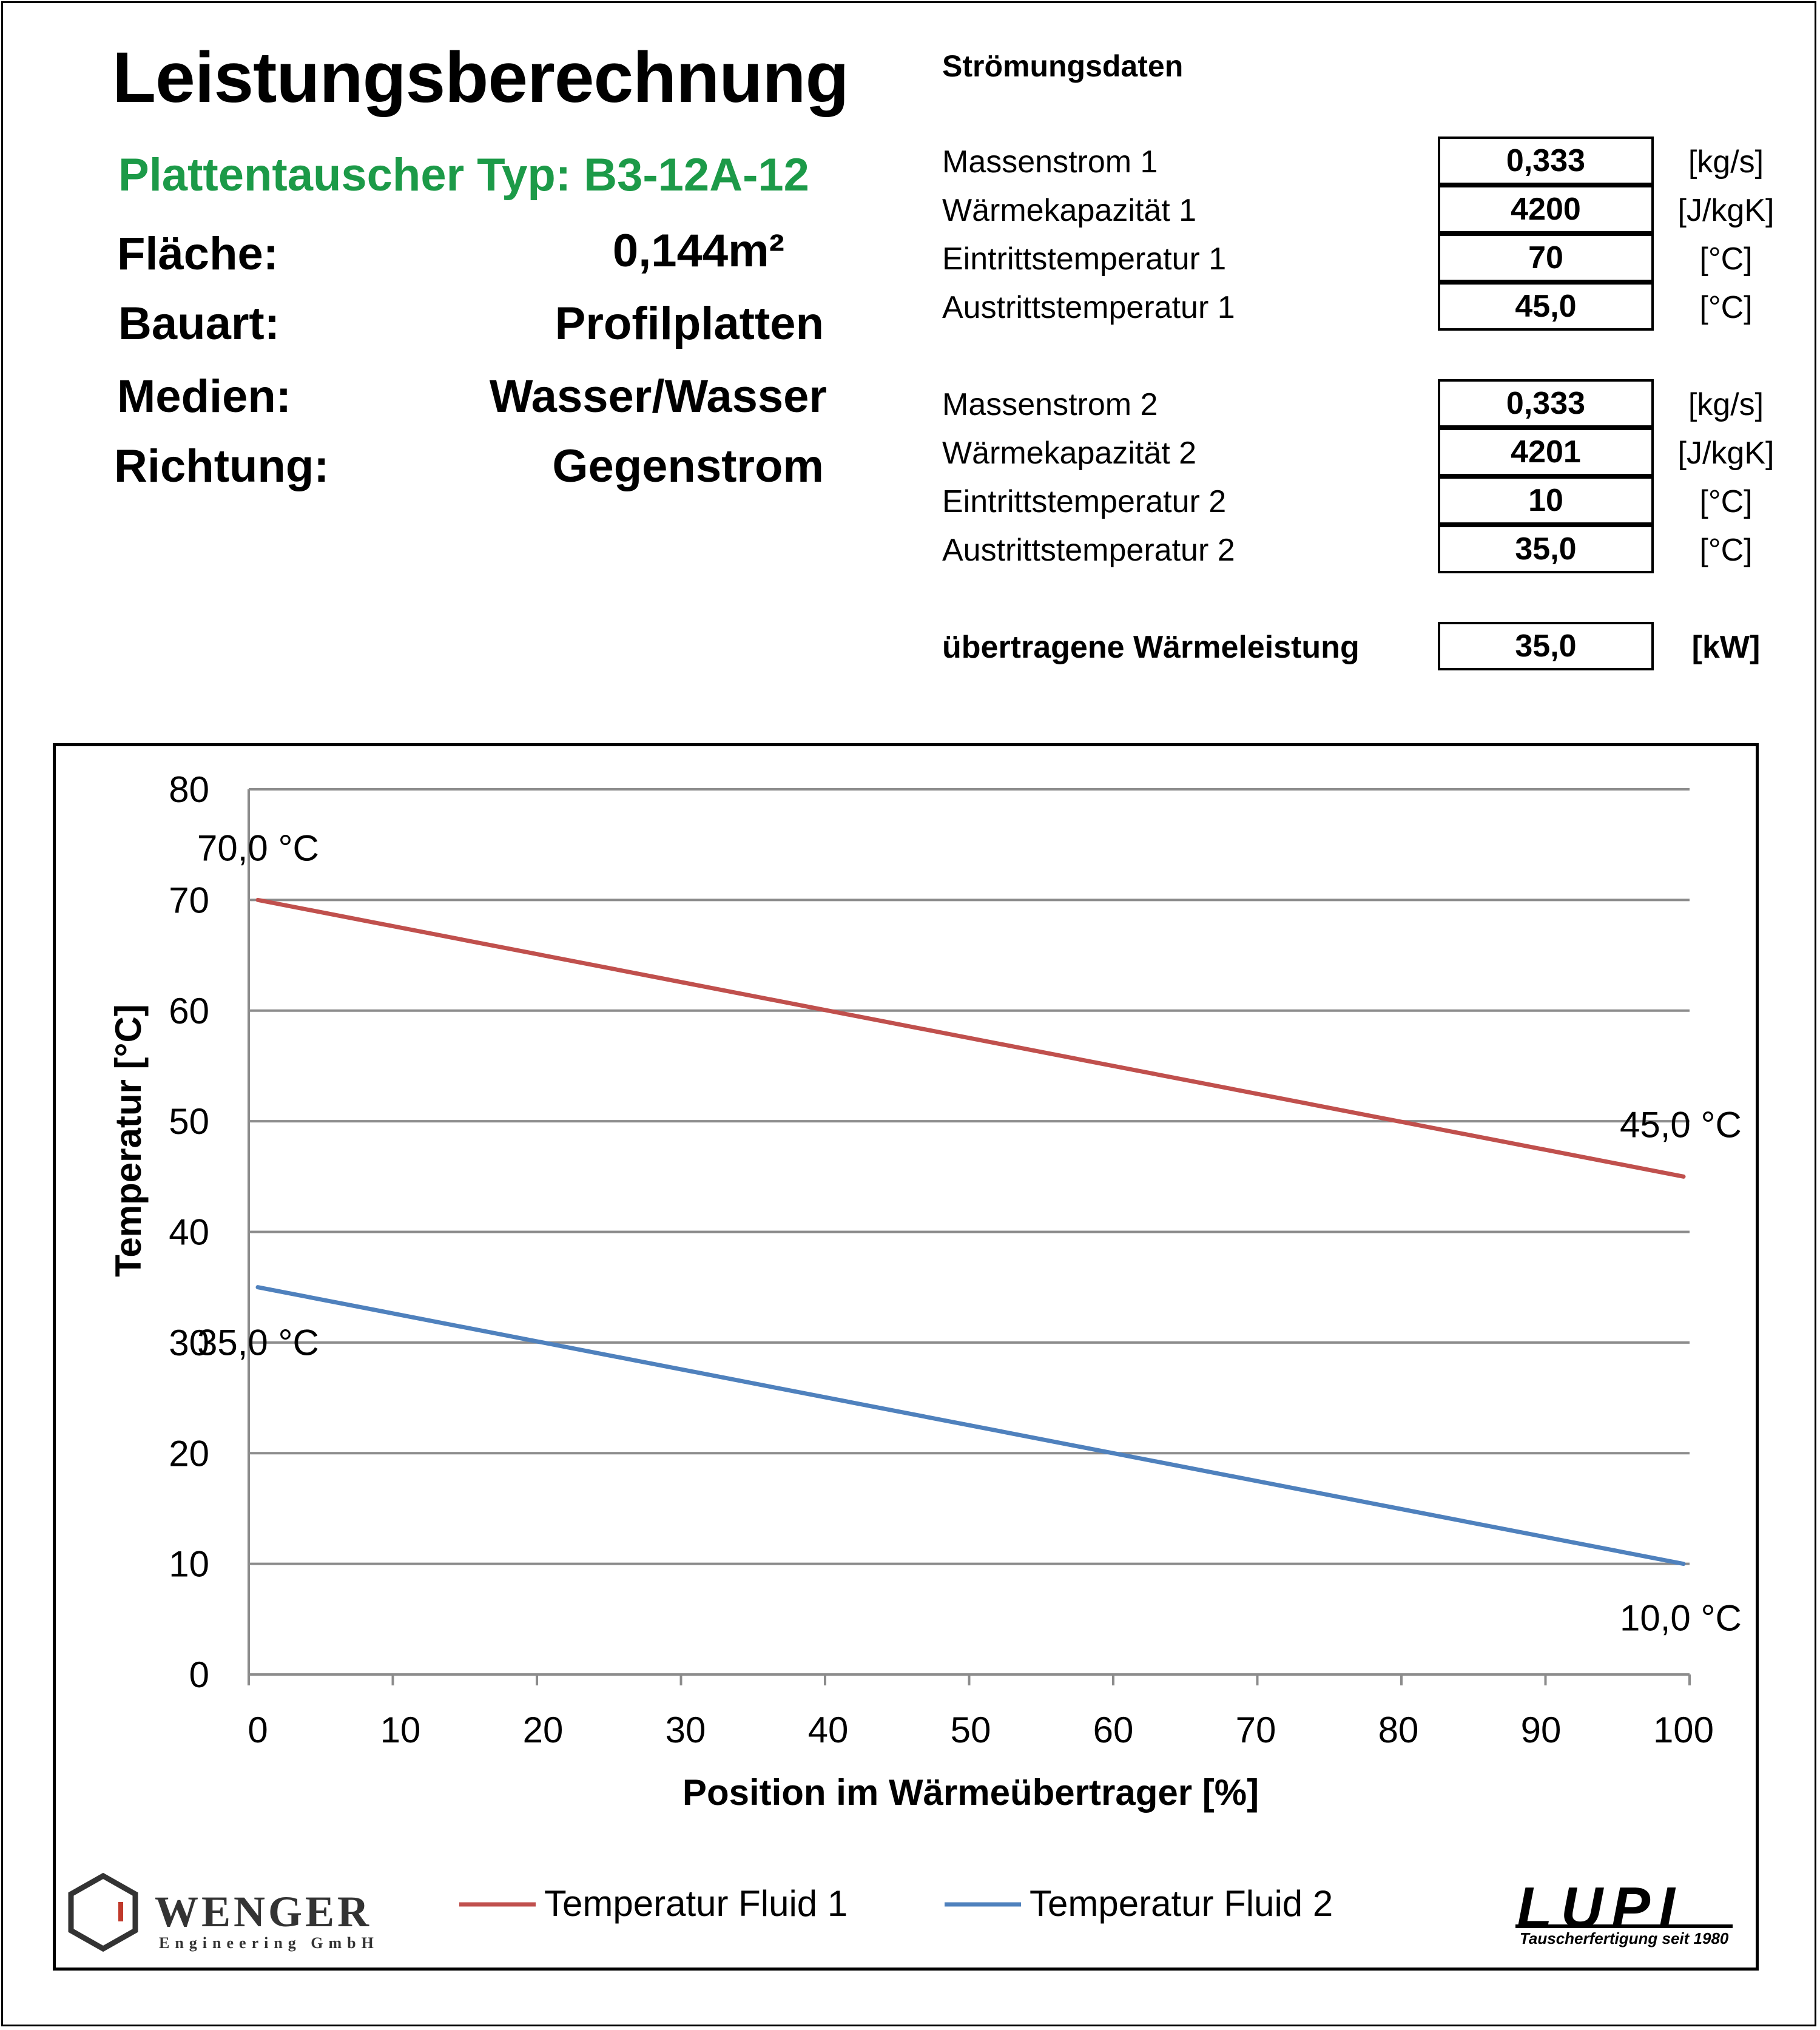  I want to click on property-value-design: Profilplatten, so click(689, 323).